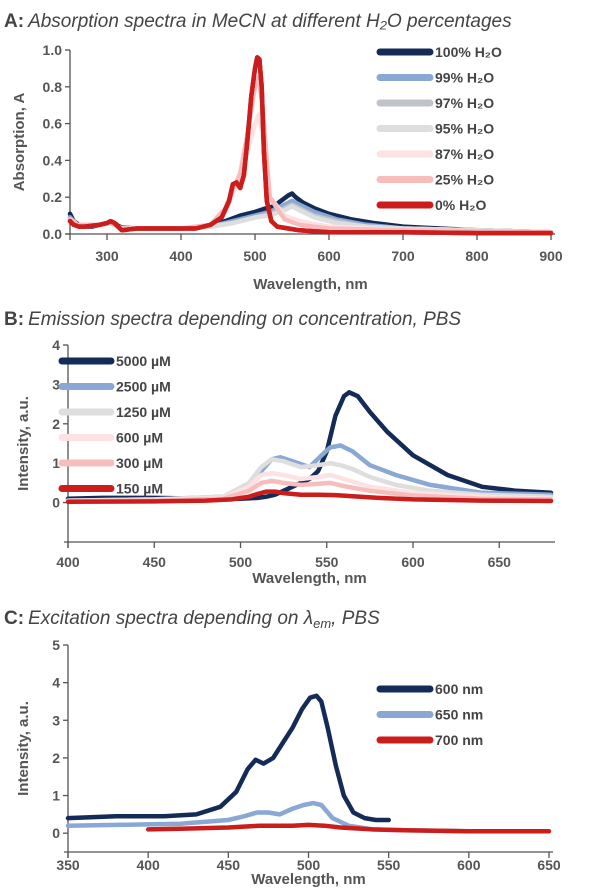 The image size is (598, 891). What do you see at coordinates (551, 256) in the screenshot?
I see `x-tick-label: 900` at bounding box center [551, 256].